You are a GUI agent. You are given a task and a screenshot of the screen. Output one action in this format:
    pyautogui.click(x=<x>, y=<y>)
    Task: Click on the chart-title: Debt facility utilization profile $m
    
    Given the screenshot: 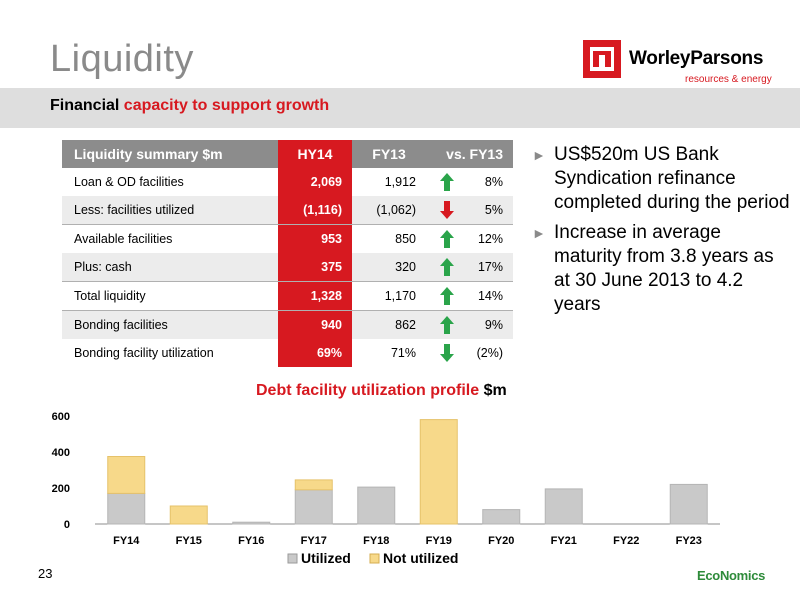 What is the action you would take?
    pyautogui.click(x=381, y=391)
    